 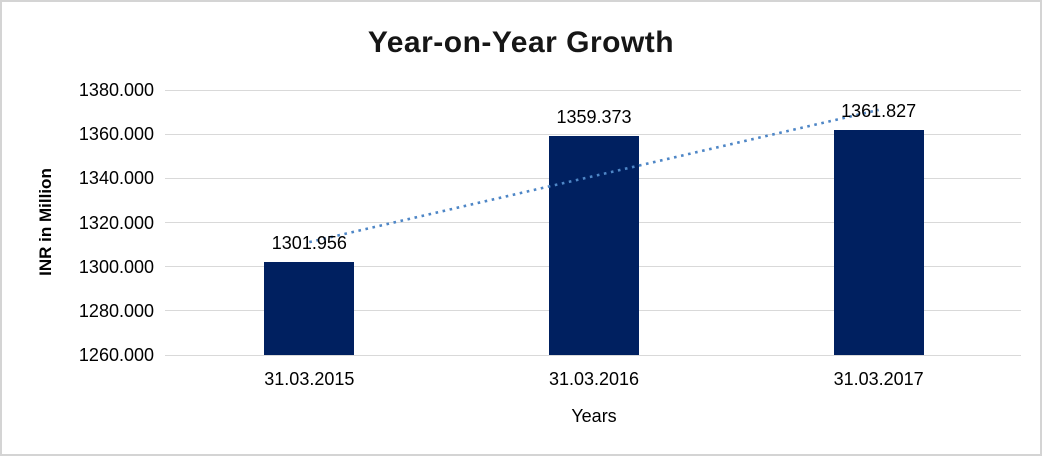 I want to click on bar-data-label: 1359.373, so click(x=594, y=116).